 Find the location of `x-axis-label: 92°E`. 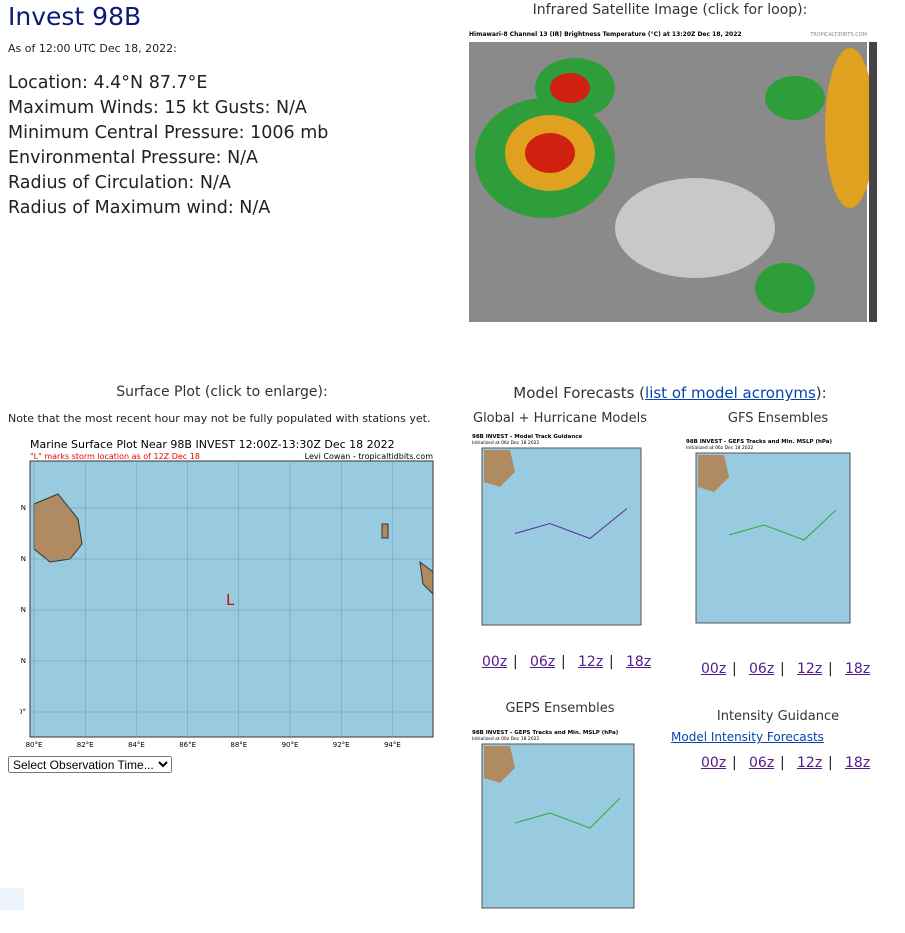

x-axis-label: 92°E is located at coordinates (341, 745).